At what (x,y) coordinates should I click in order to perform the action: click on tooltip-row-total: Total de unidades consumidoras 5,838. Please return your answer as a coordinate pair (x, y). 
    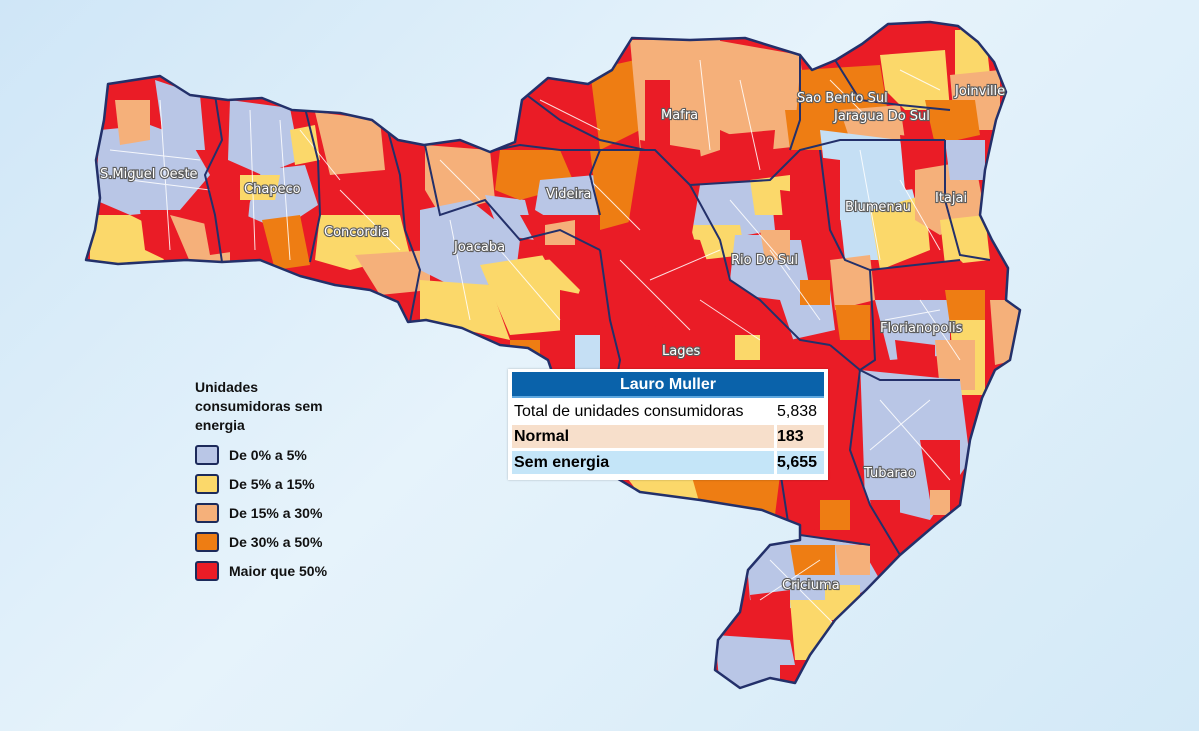
    Looking at the image, I should click on (668, 411).